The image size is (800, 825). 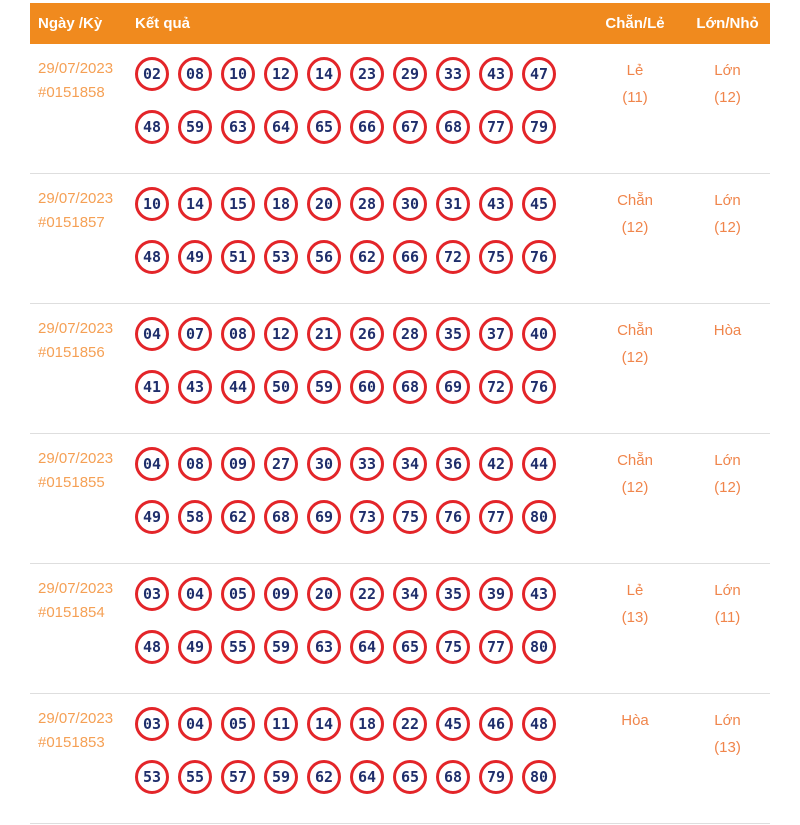 I want to click on draw-id: #0151856, so click(x=71, y=352).